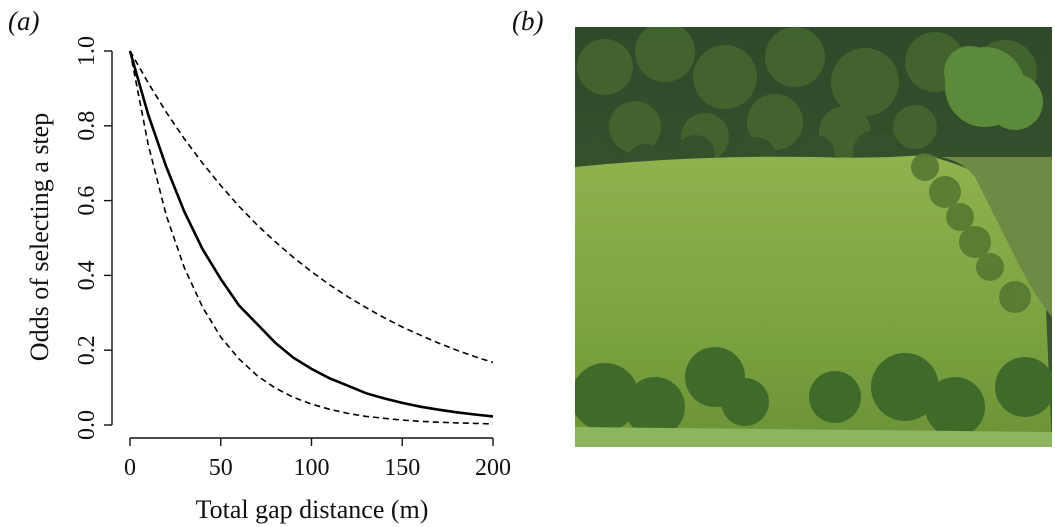  What do you see at coordinates (130, 468) in the screenshot?
I see `x-tick-label: 0` at bounding box center [130, 468].